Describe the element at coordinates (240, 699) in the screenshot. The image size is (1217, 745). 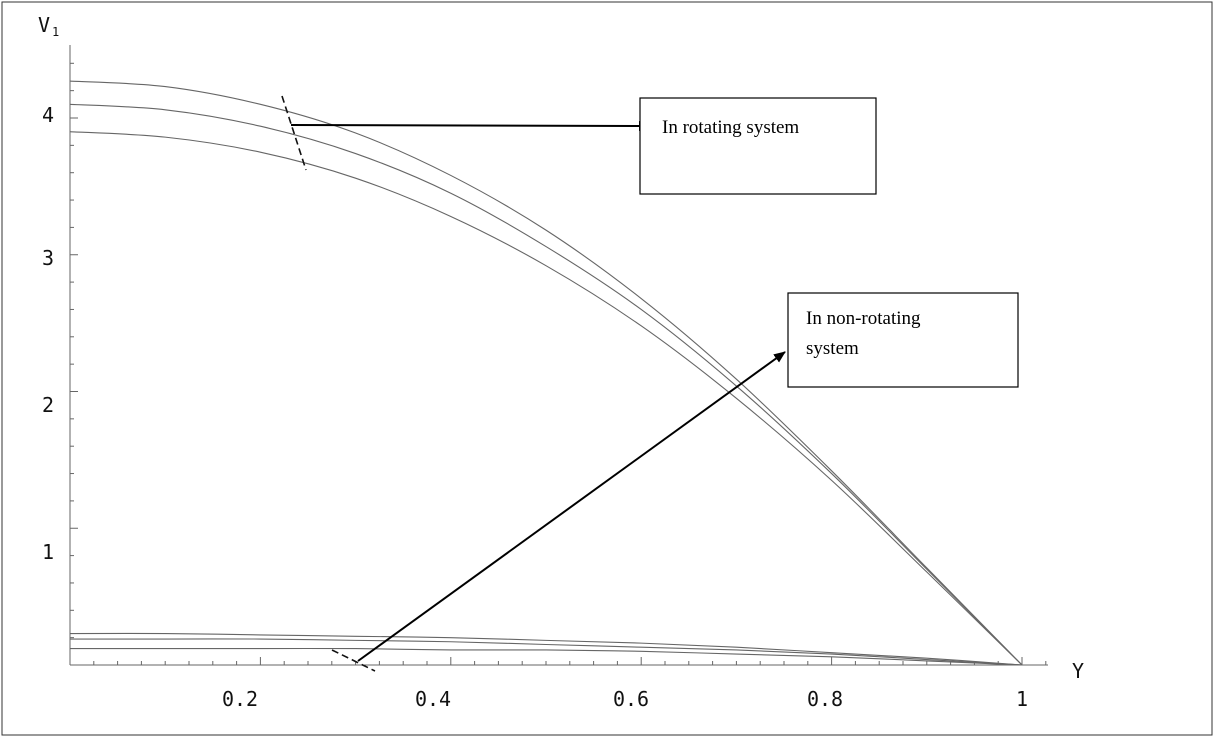
I see `x-tick-label: 0.2` at that location.